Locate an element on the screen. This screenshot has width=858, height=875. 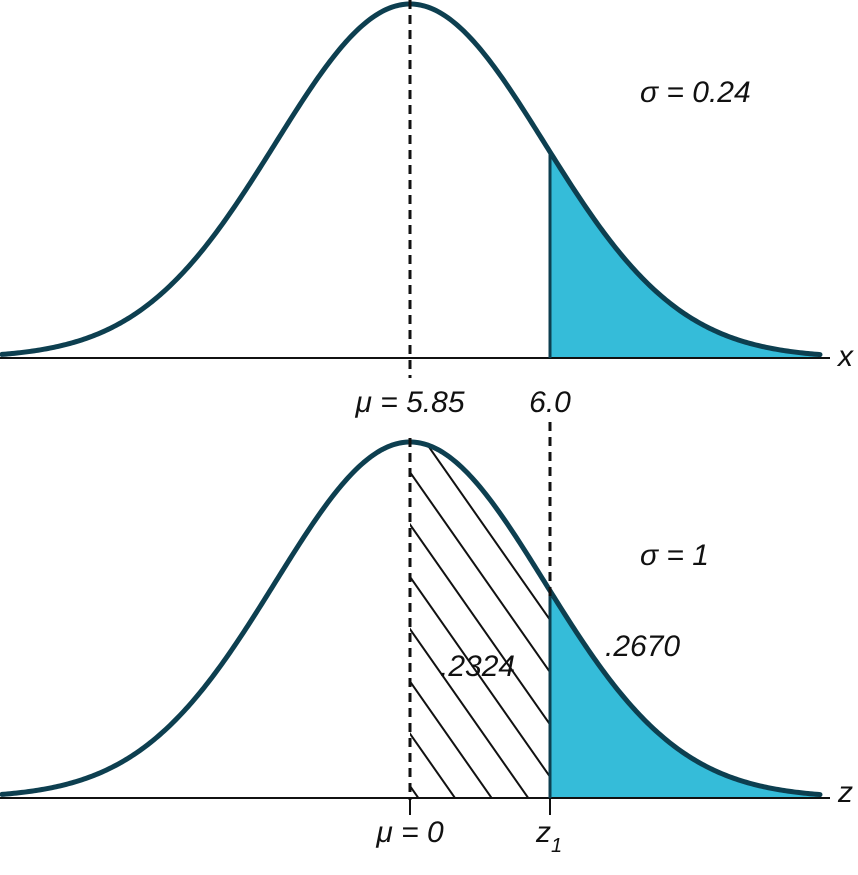
z-subscript: 1 is located at coordinates (556, 846).